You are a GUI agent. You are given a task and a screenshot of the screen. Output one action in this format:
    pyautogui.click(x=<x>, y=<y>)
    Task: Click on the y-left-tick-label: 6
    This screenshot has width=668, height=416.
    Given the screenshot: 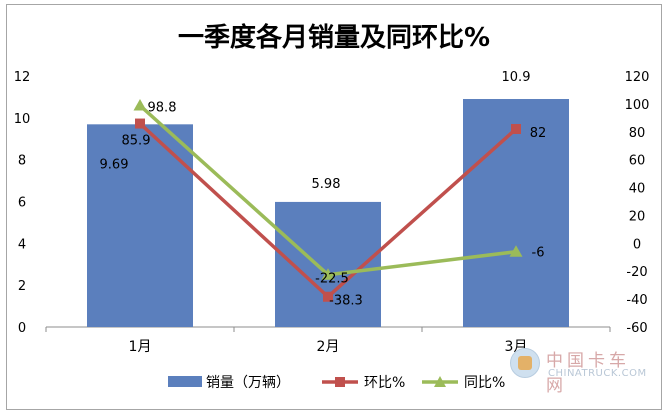 What is the action you would take?
    pyautogui.click(x=22, y=203)
    